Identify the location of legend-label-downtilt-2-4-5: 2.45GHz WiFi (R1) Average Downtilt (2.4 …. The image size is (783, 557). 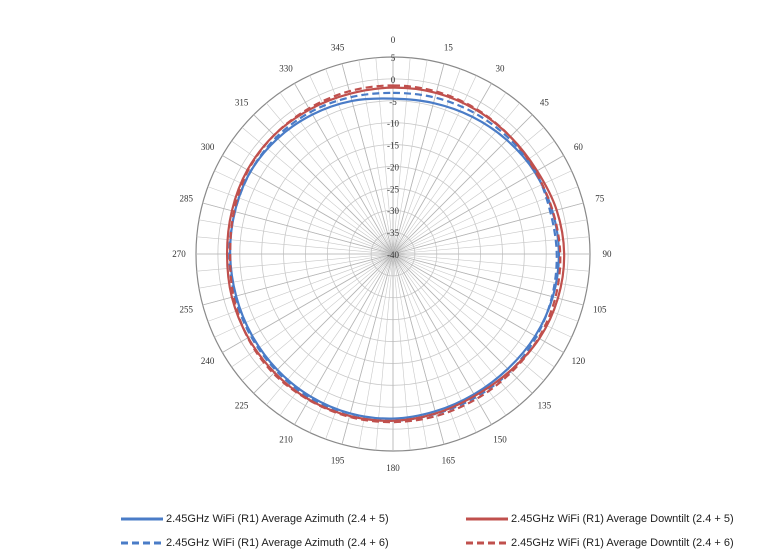
(622, 519).